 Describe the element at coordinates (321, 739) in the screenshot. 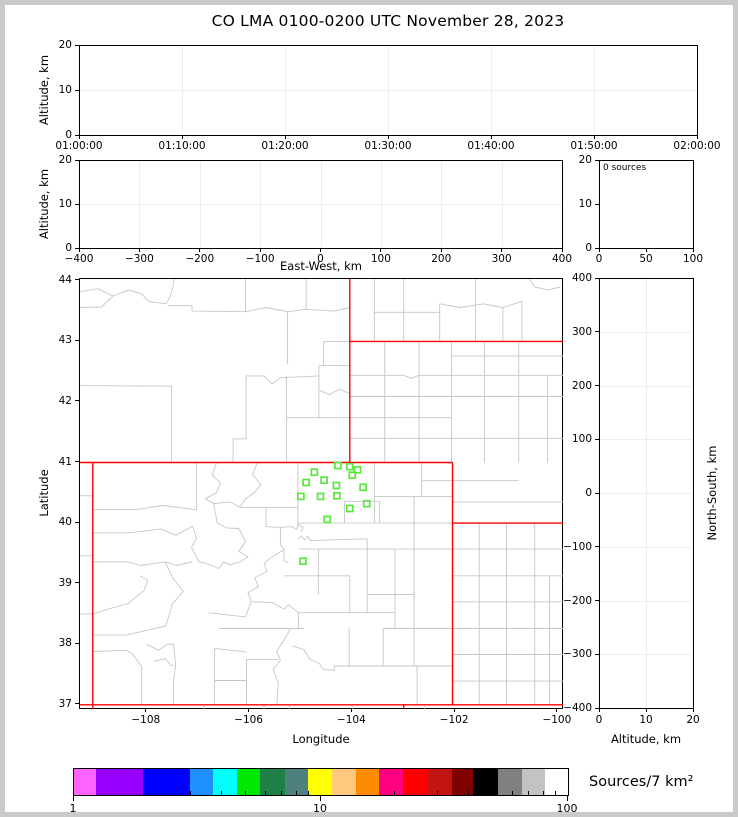

I see `longitude-axis-label: Longitude` at that location.